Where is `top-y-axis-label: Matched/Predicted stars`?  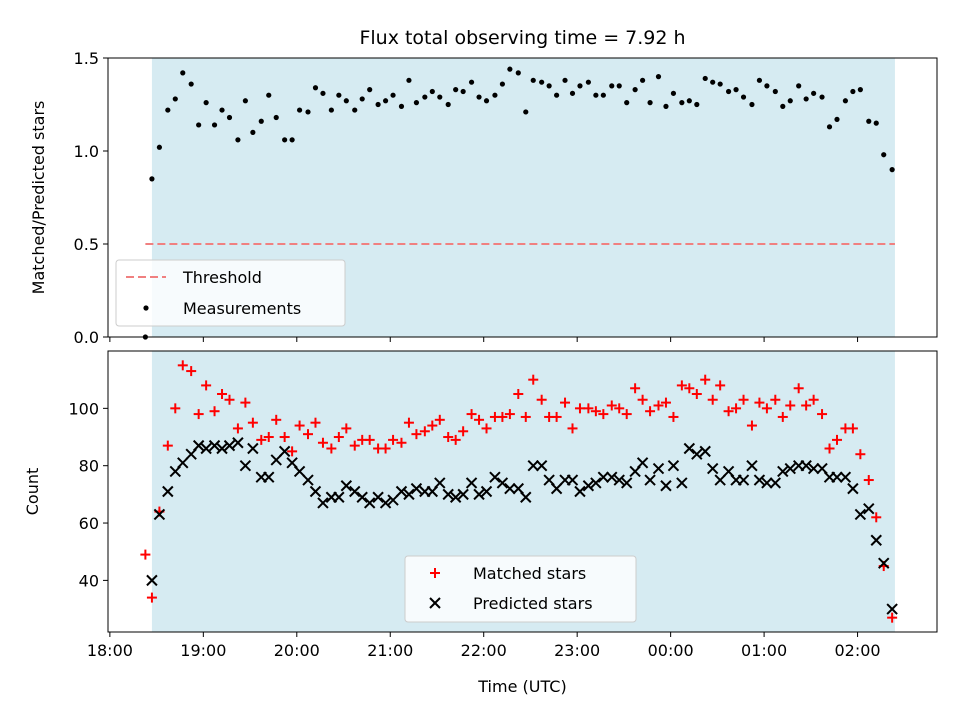
top-y-axis-label: Matched/Predicted stars is located at coordinates (38, 198).